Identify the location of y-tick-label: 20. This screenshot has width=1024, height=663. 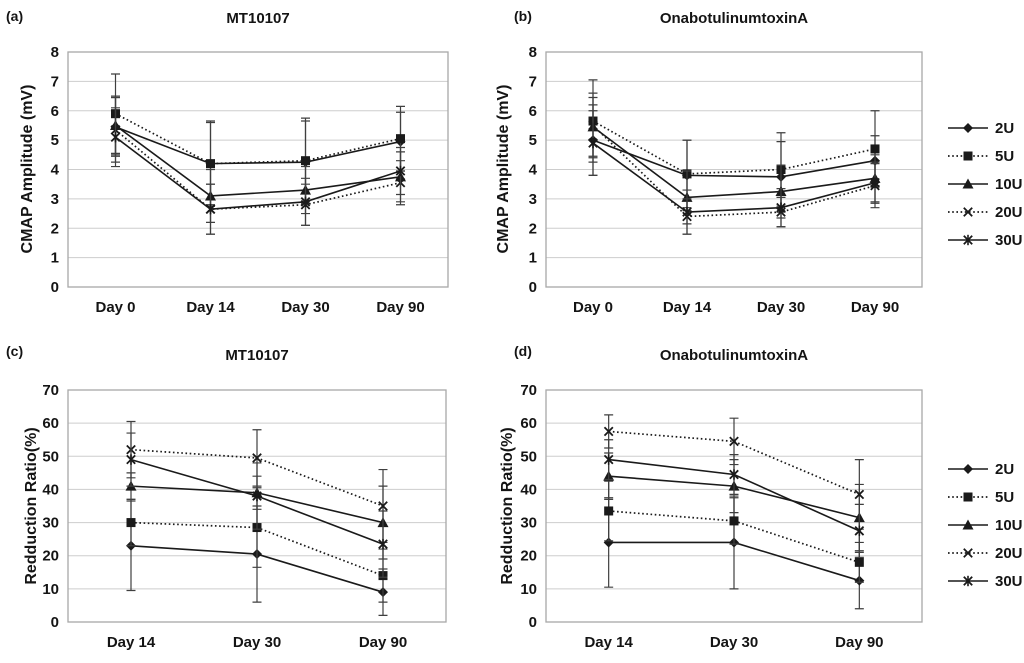
(50, 556).